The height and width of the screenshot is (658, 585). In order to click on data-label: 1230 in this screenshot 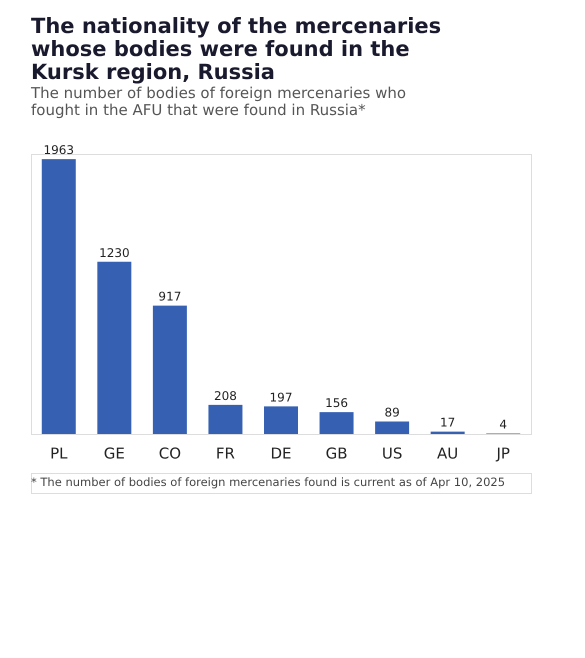, I will do `click(114, 253)`.